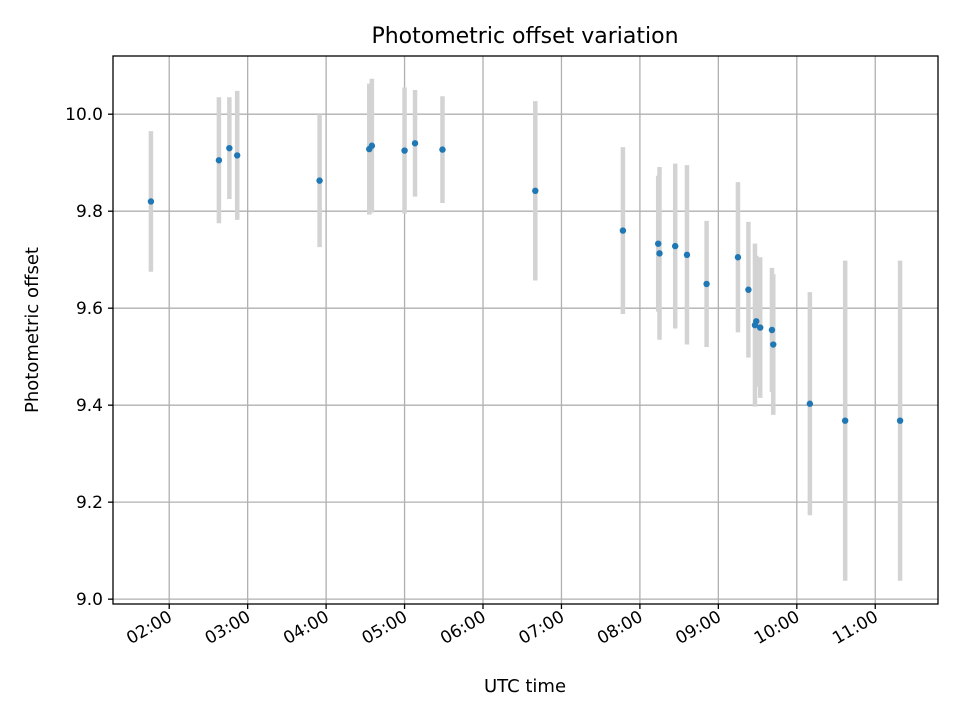 This screenshot has width=960, height=720. I want to click on x-tick-label: 08:00, so click(620, 628).